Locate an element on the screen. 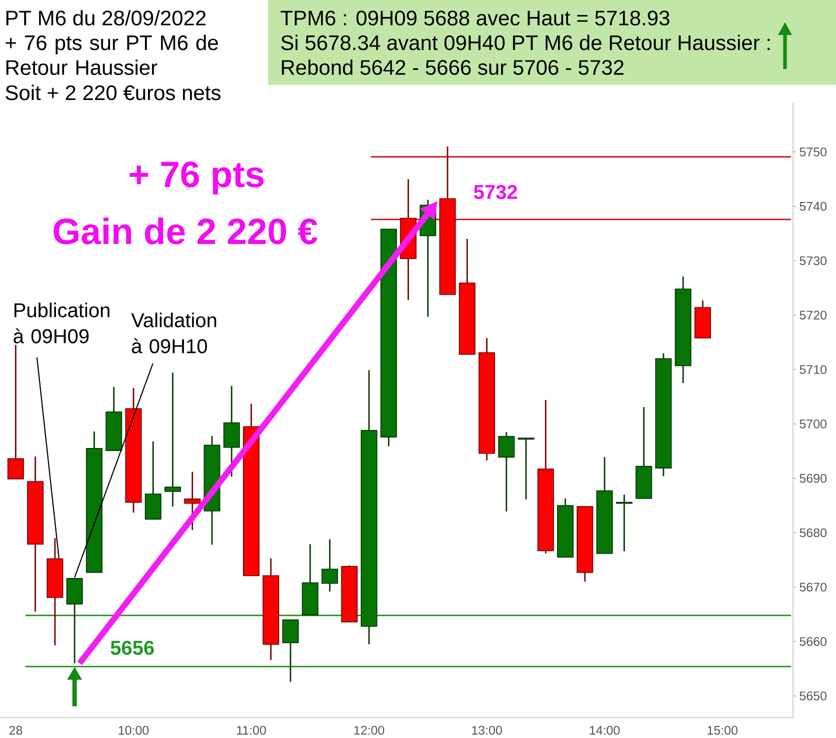 The width and height of the screenshot is (836, 738). y-tick-label: 5730 is located at coordinates (813, 261).